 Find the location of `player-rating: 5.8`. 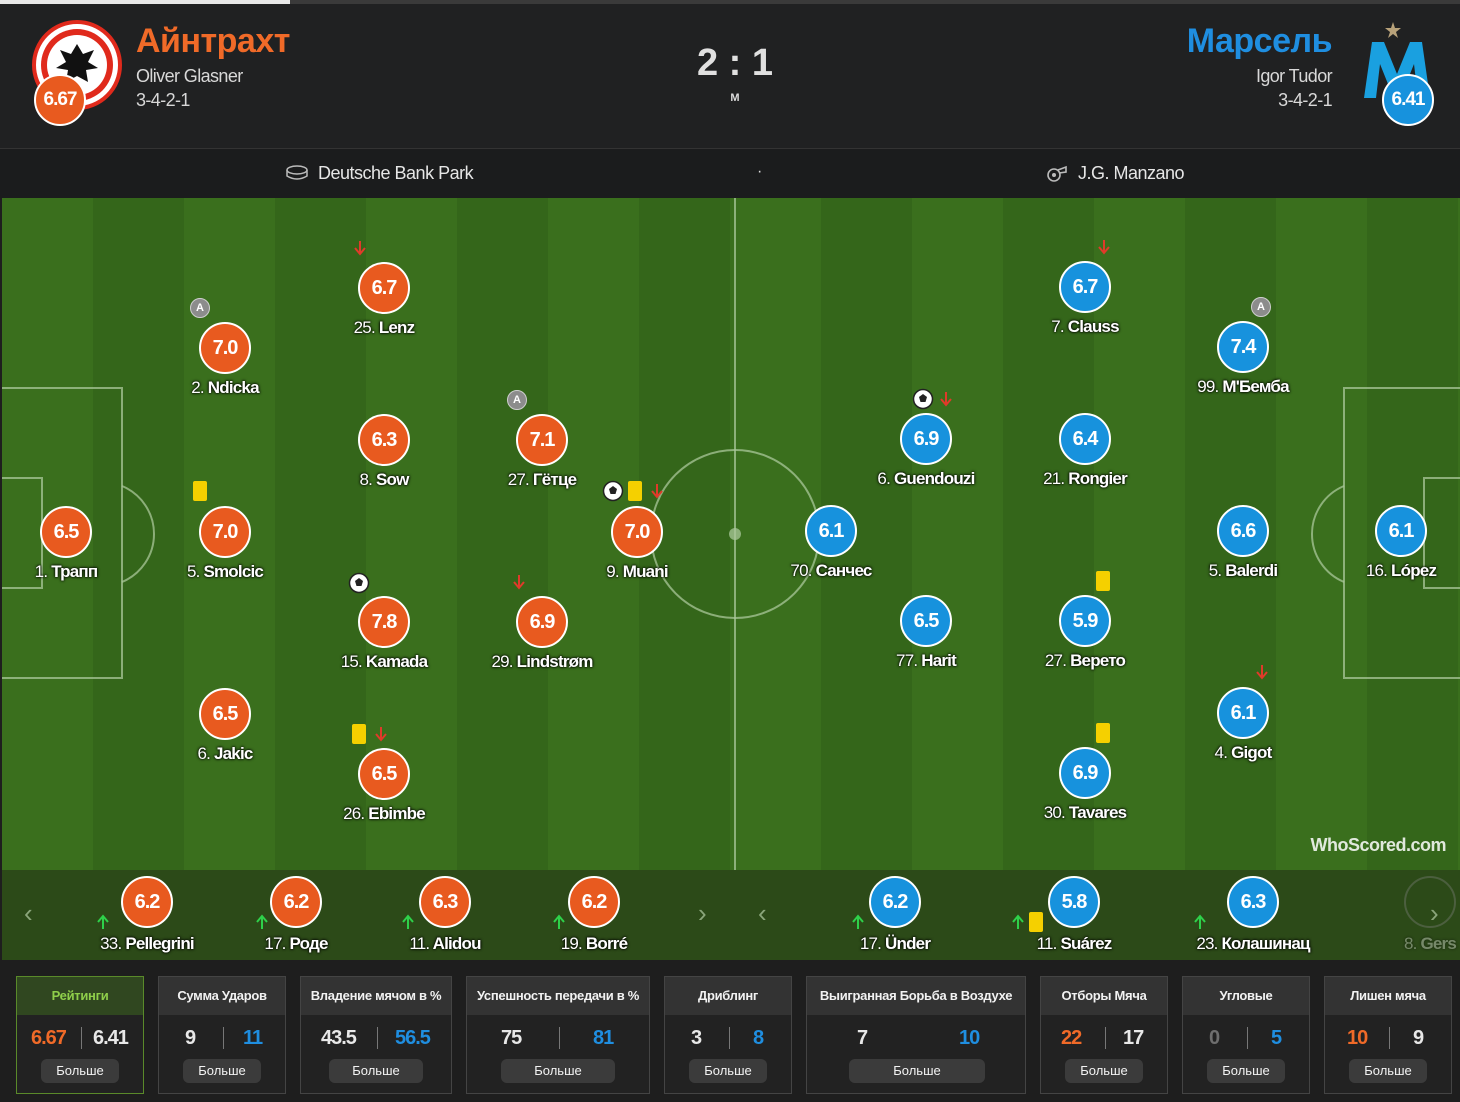

player-rating: 5.8 is located at coordinates (1074, 902).